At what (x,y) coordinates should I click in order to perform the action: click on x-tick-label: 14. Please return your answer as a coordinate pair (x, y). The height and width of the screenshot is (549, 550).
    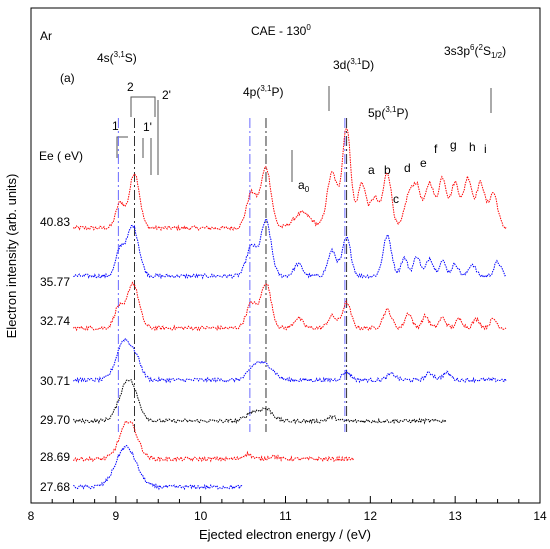
    Looking at the image, I should click on (540, 516).